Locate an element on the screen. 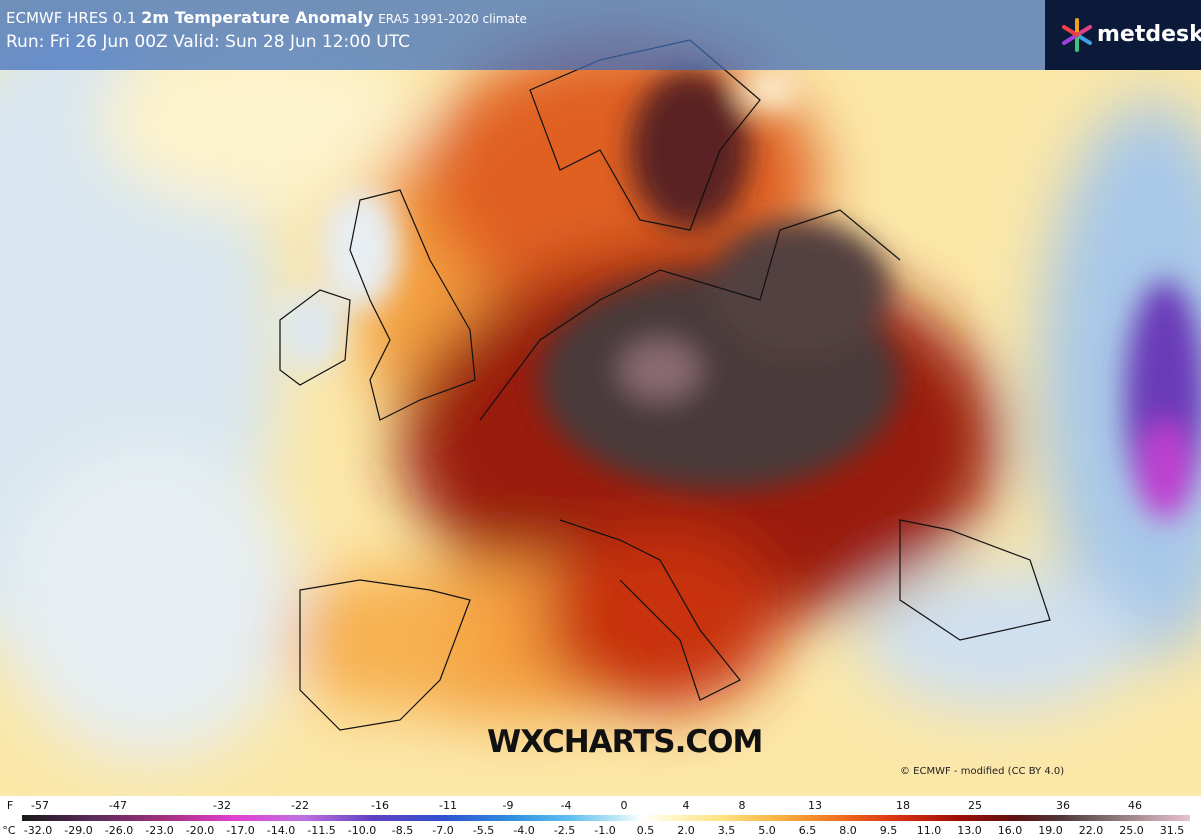  c-label: 6.5 is located at coordinates (807, 830).